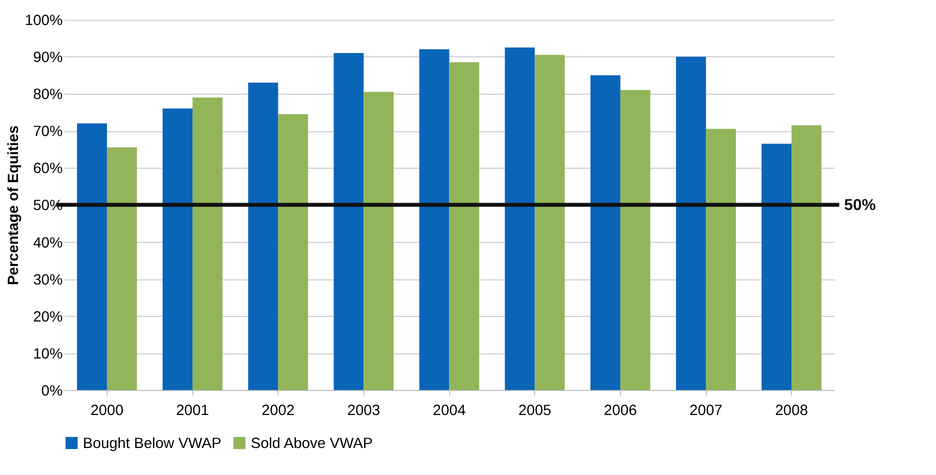 This screenshot has width=936, height=475. I want to click on y-tick-label: 10%, so click(48, 354).